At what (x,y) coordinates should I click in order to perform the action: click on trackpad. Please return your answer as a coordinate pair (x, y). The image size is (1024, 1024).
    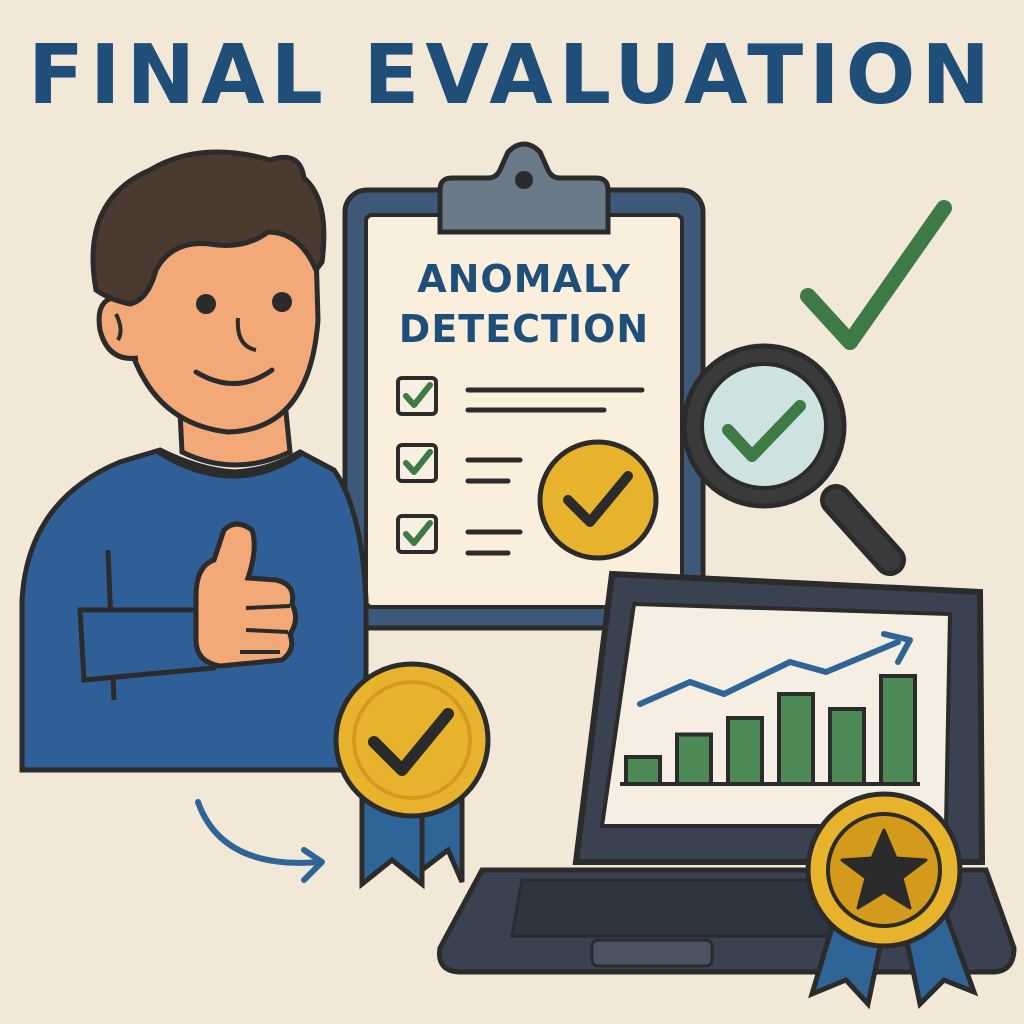
    Looking at the image, I should click on (652, 953).